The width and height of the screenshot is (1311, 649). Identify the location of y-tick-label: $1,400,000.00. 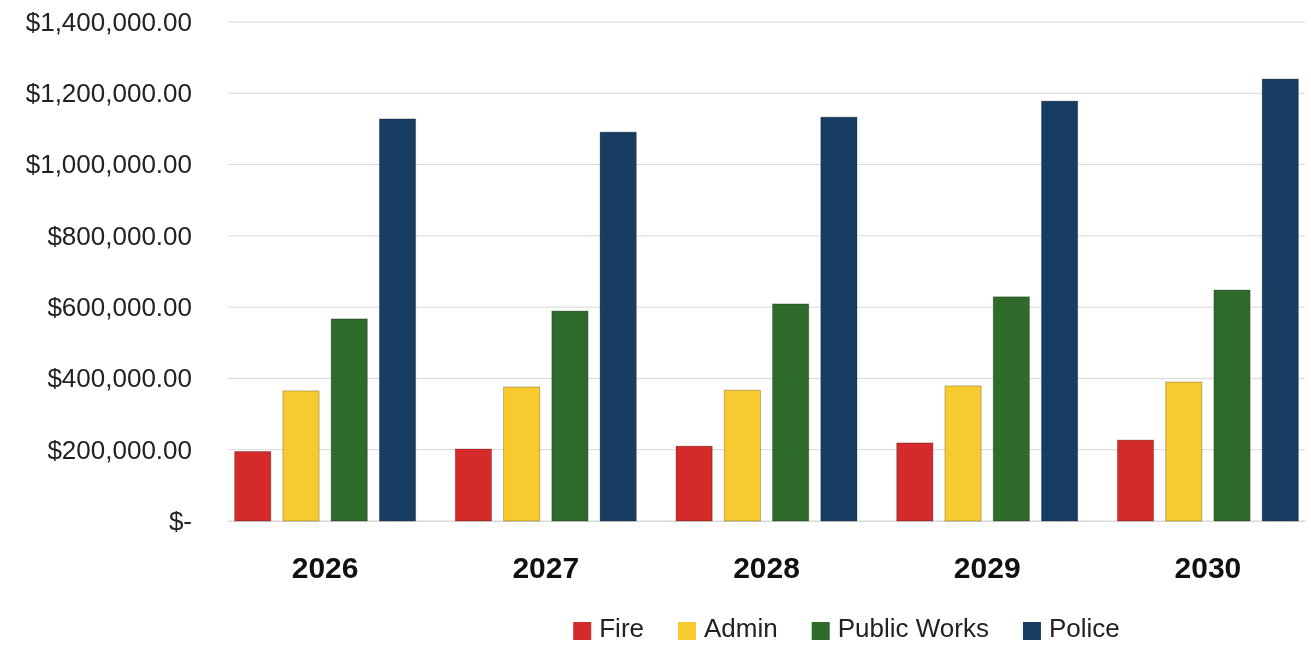
(108, 21).